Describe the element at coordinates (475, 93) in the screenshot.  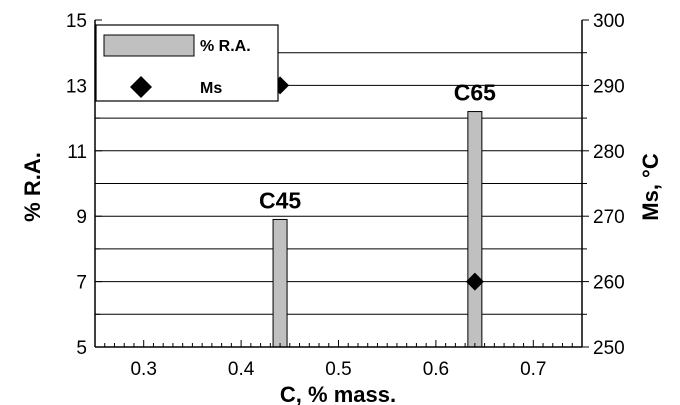
I see `bar-label-c65: C65` at that location.